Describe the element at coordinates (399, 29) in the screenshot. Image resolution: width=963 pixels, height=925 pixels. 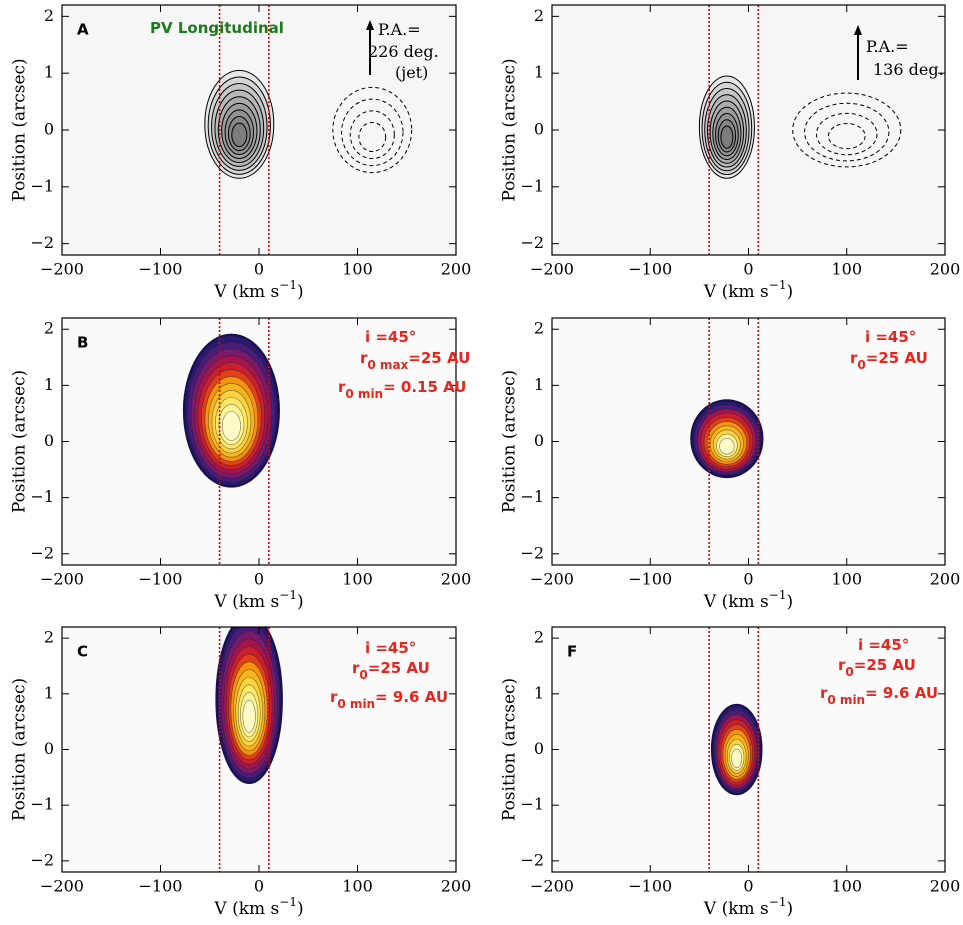
I see `annotation-text: P.A.=` at that location.